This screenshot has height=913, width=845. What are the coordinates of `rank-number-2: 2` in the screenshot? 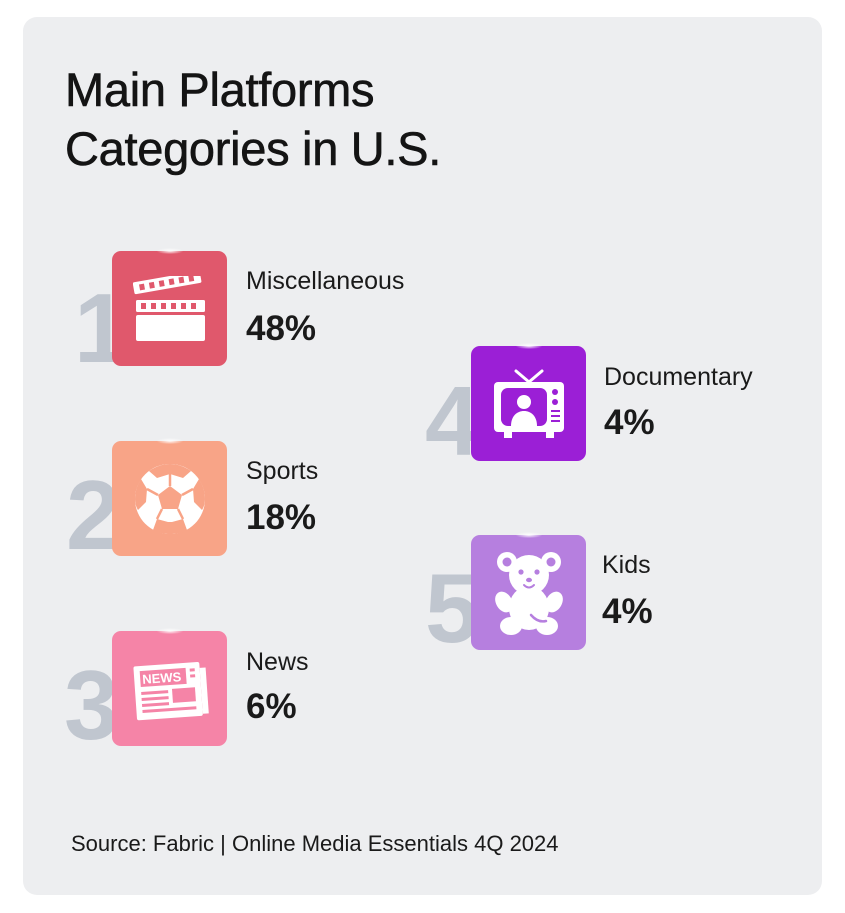 It's located at (93, 515).